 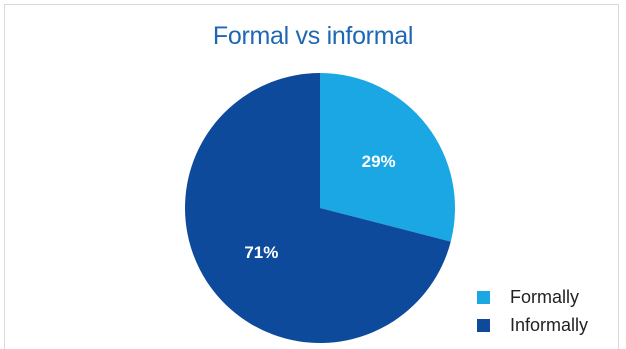 I want to click on pie-slice-formally, so click(x=387, y=157).